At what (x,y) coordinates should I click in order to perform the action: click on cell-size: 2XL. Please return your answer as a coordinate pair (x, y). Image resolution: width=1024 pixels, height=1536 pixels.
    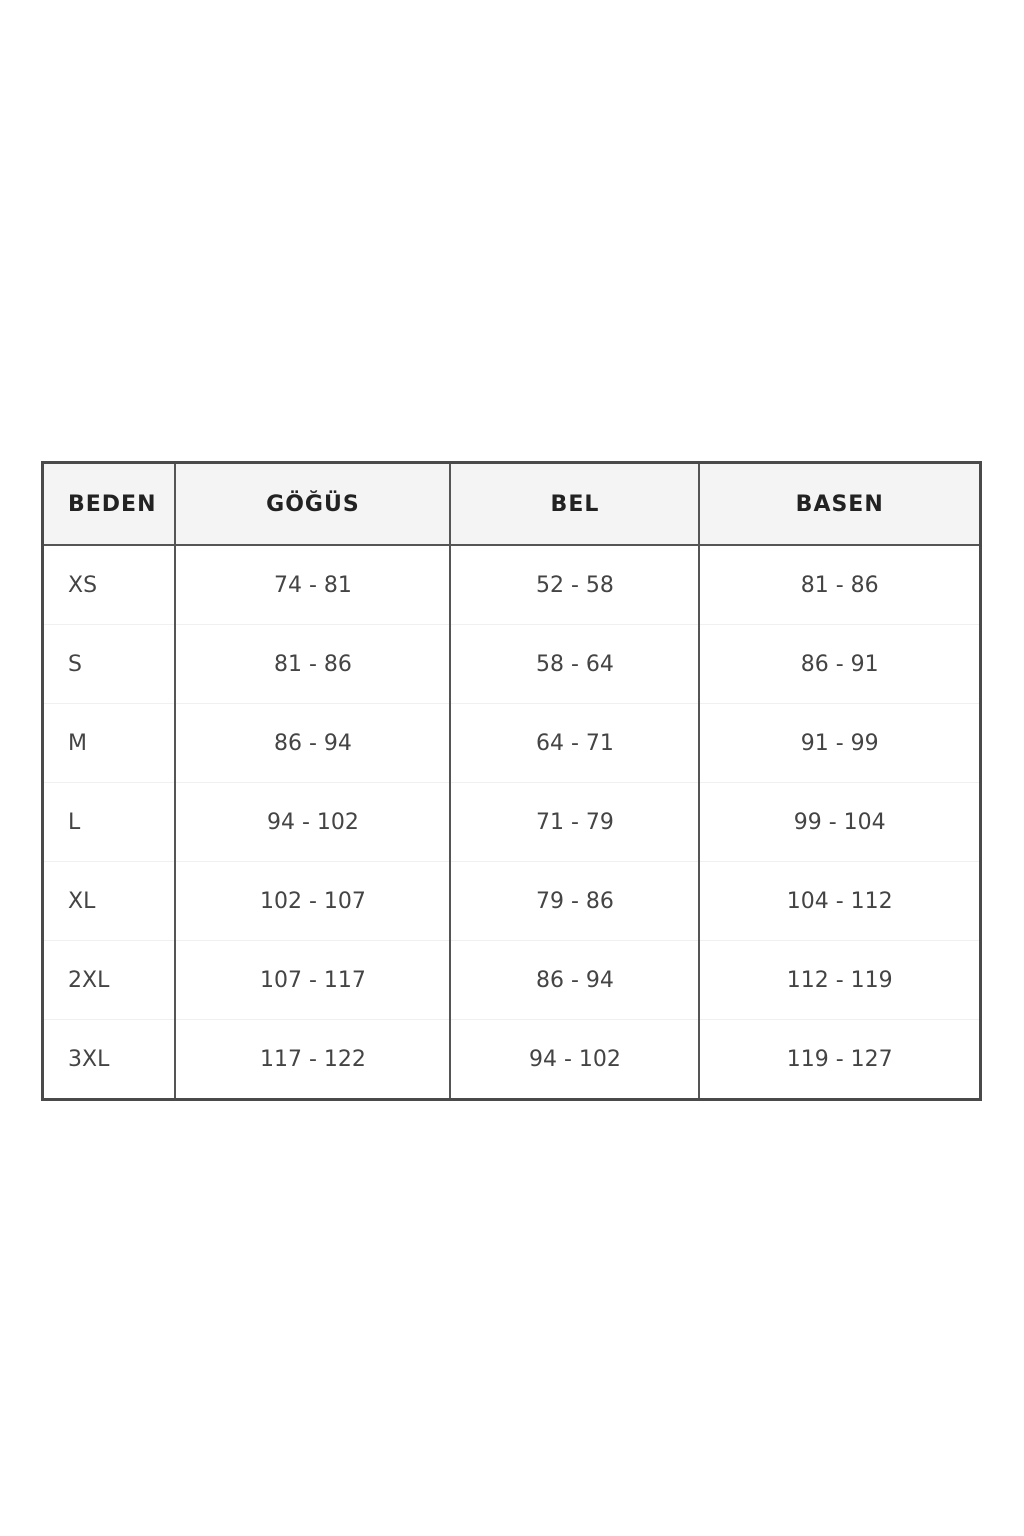
    Looking at the image, I should click on (109, 980).